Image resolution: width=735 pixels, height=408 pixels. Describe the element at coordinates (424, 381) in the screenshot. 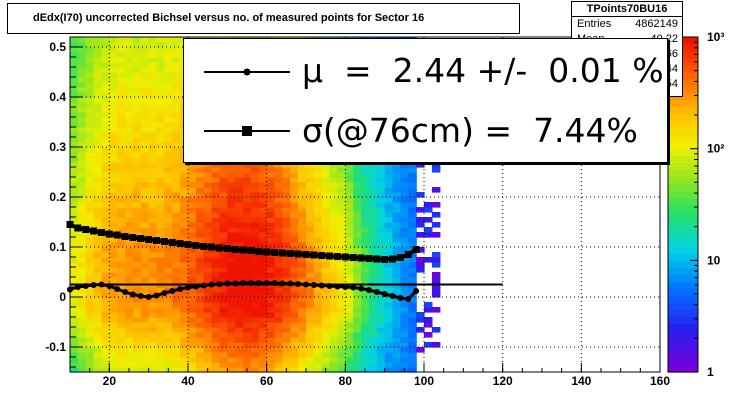

I see `x-tick-label: 100` at that location.